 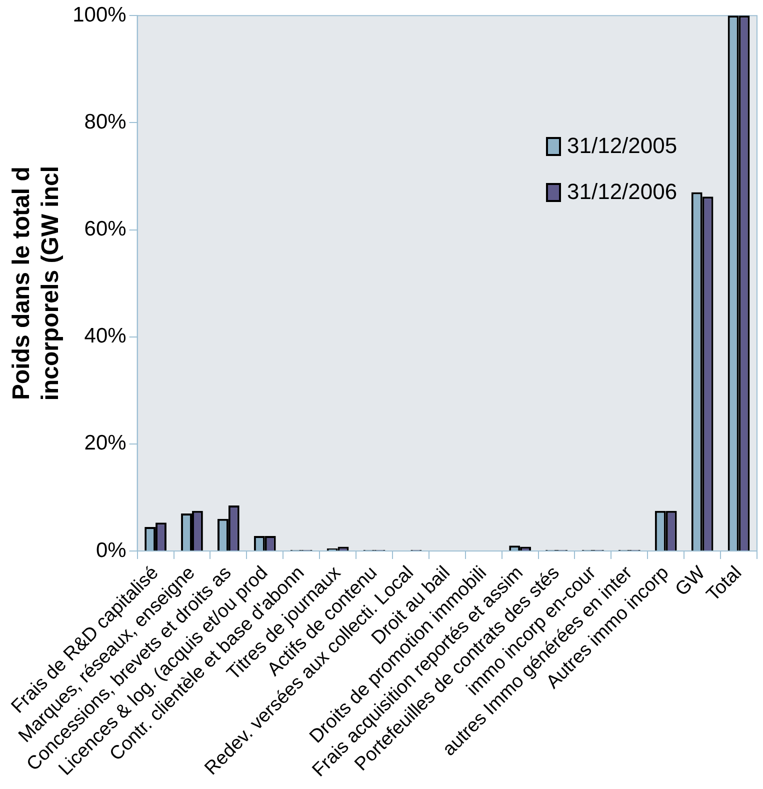 I want to click on legend-label: 31/12/2005, so click(x=622, y=146).